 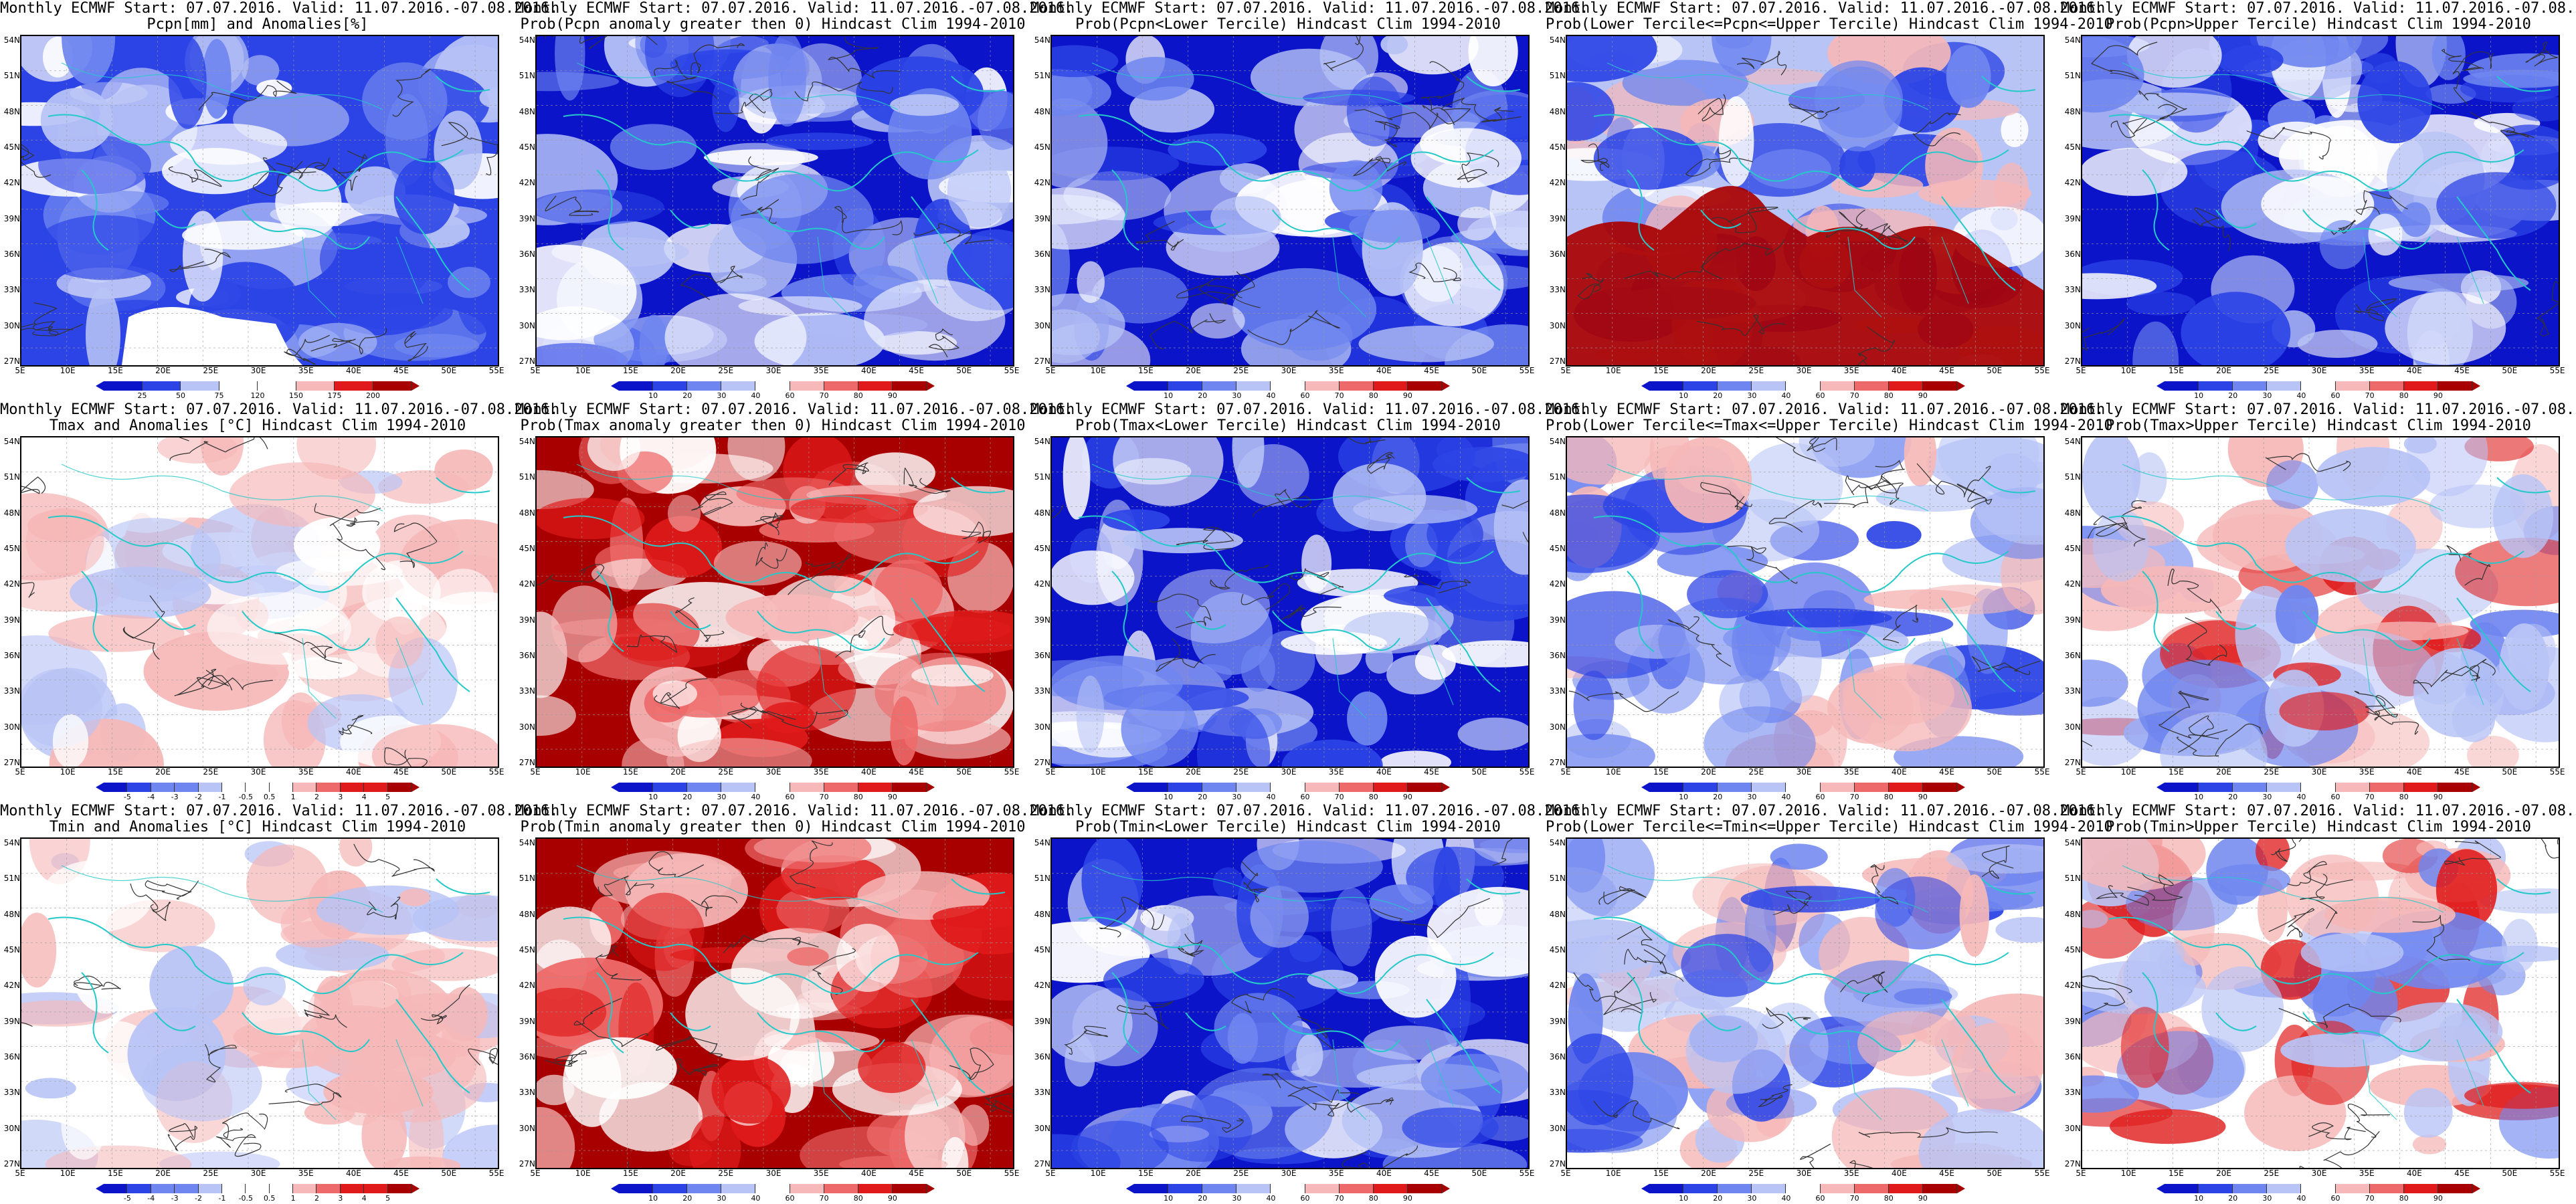 What do you see at coordinates (2128, 1173) in the screenshot?
I see `lon-tick-label: 10E` at bounding box center [2128, 1173].